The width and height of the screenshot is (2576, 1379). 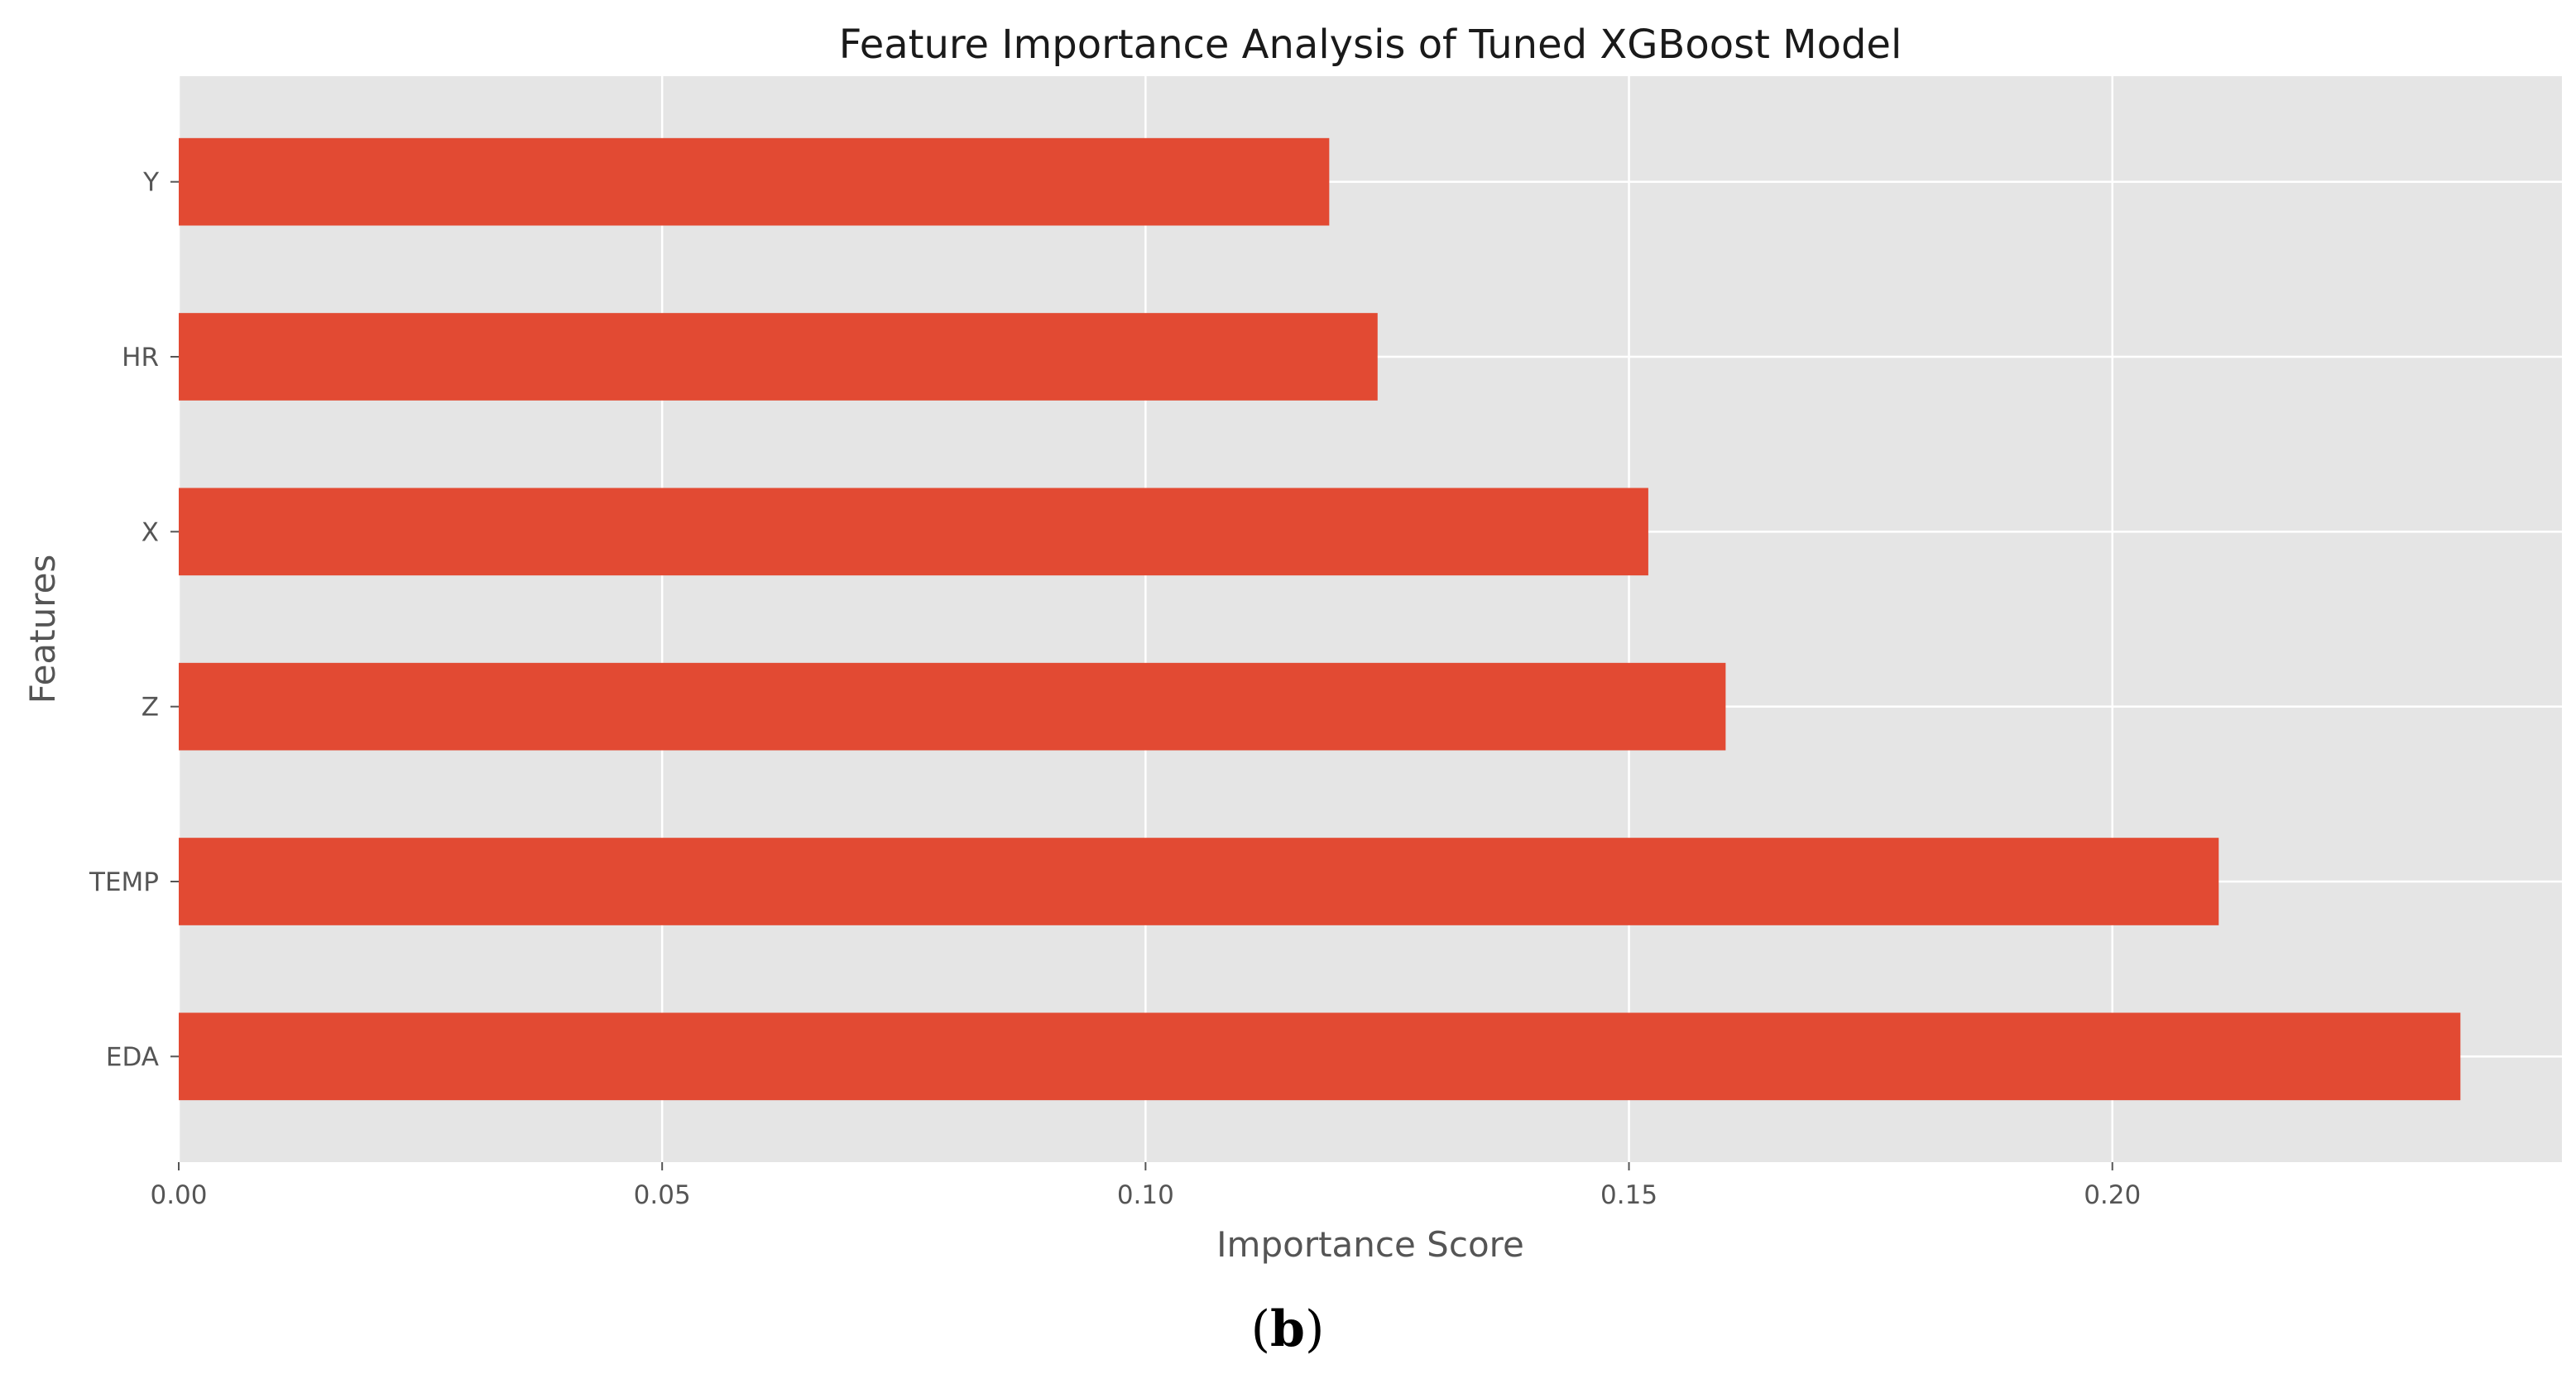 What do you see at coordinates (1315, 1329) in the screenshot?
I see `caption-close-paren: )` at bounding box center [1315, 1329].